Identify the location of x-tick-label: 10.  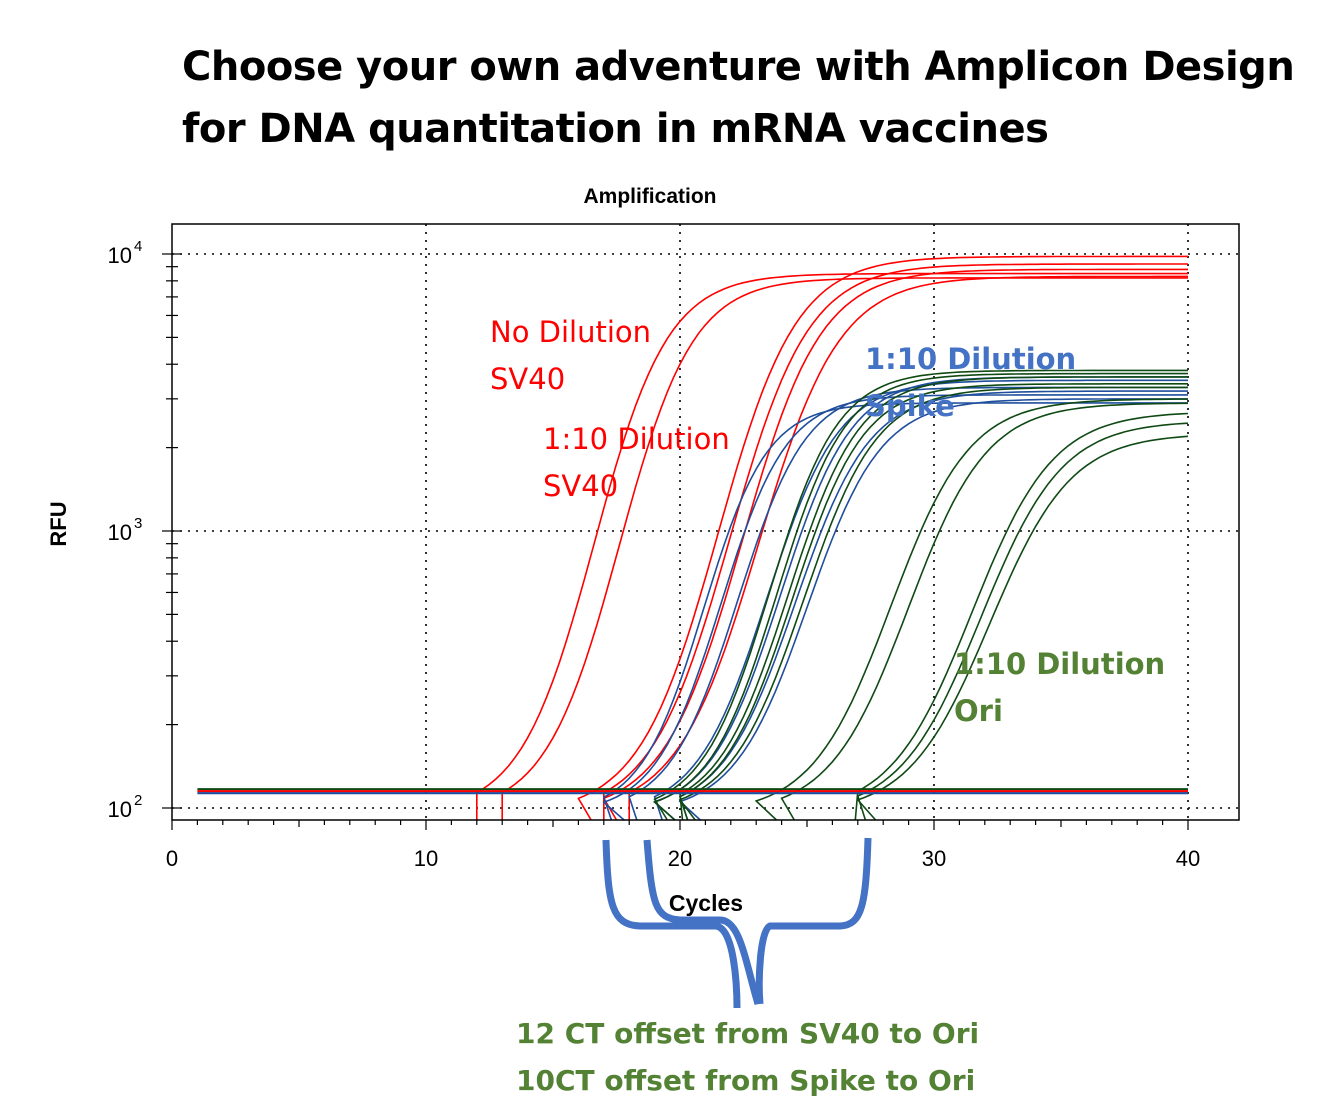
(426, 858).